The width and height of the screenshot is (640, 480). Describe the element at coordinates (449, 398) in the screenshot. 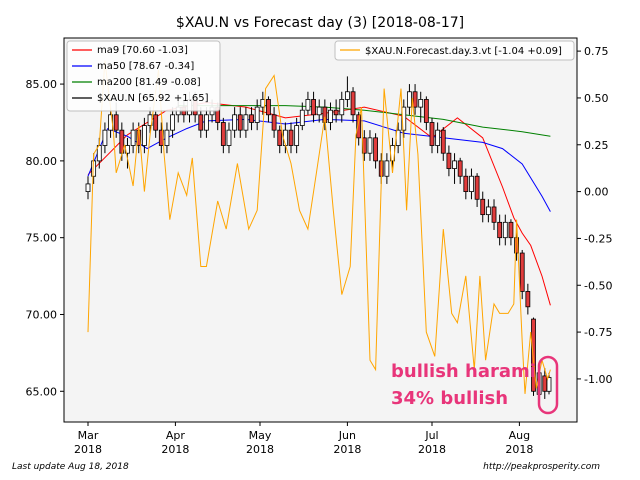

I see `annotation-line-2: 34% bullish` at that location.